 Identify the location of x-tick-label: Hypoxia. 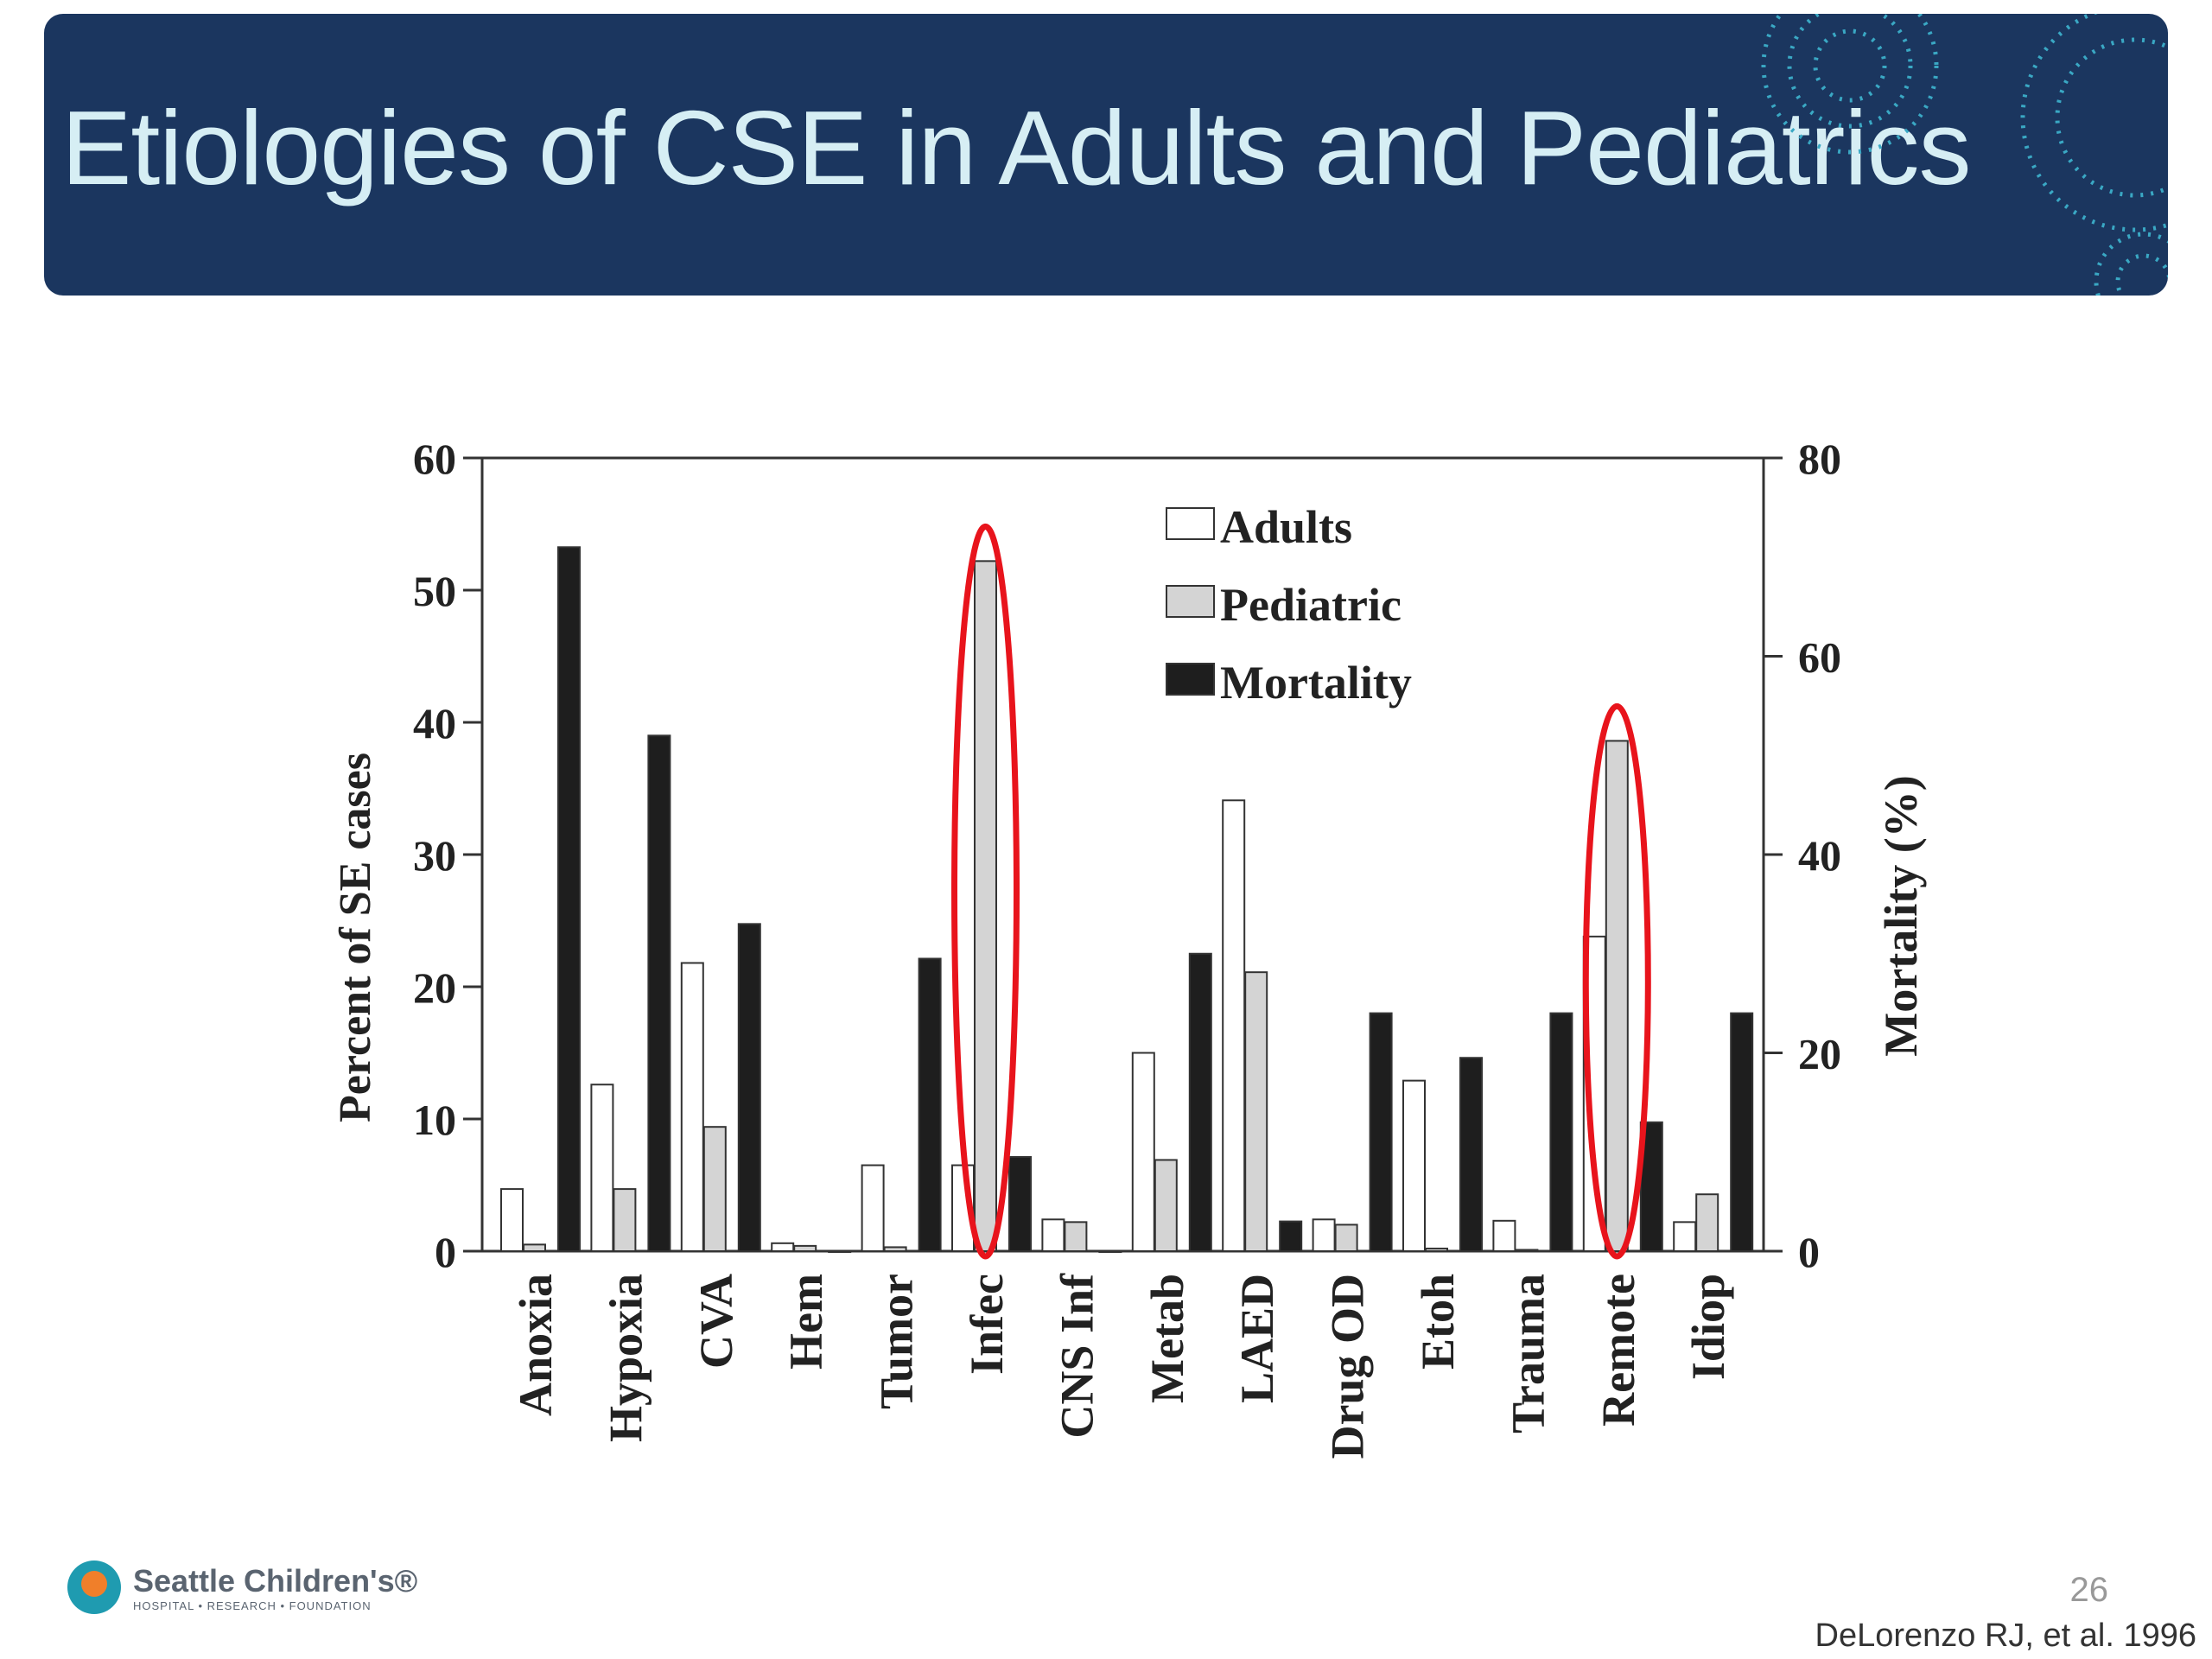
(626, 1358).